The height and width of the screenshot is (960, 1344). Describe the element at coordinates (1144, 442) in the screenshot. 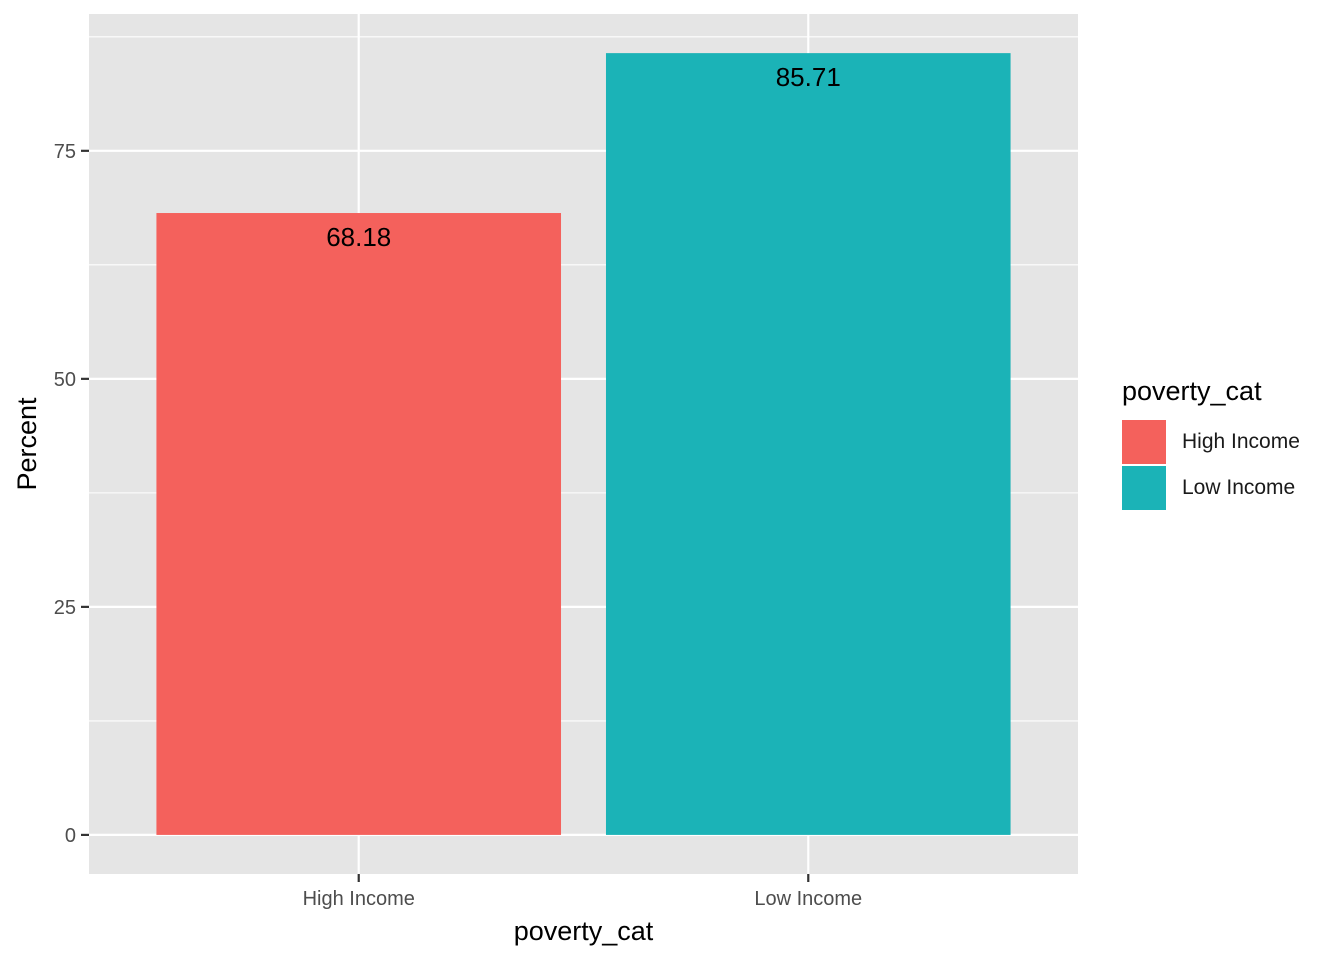

I see `legend-key-high-income` at that location.